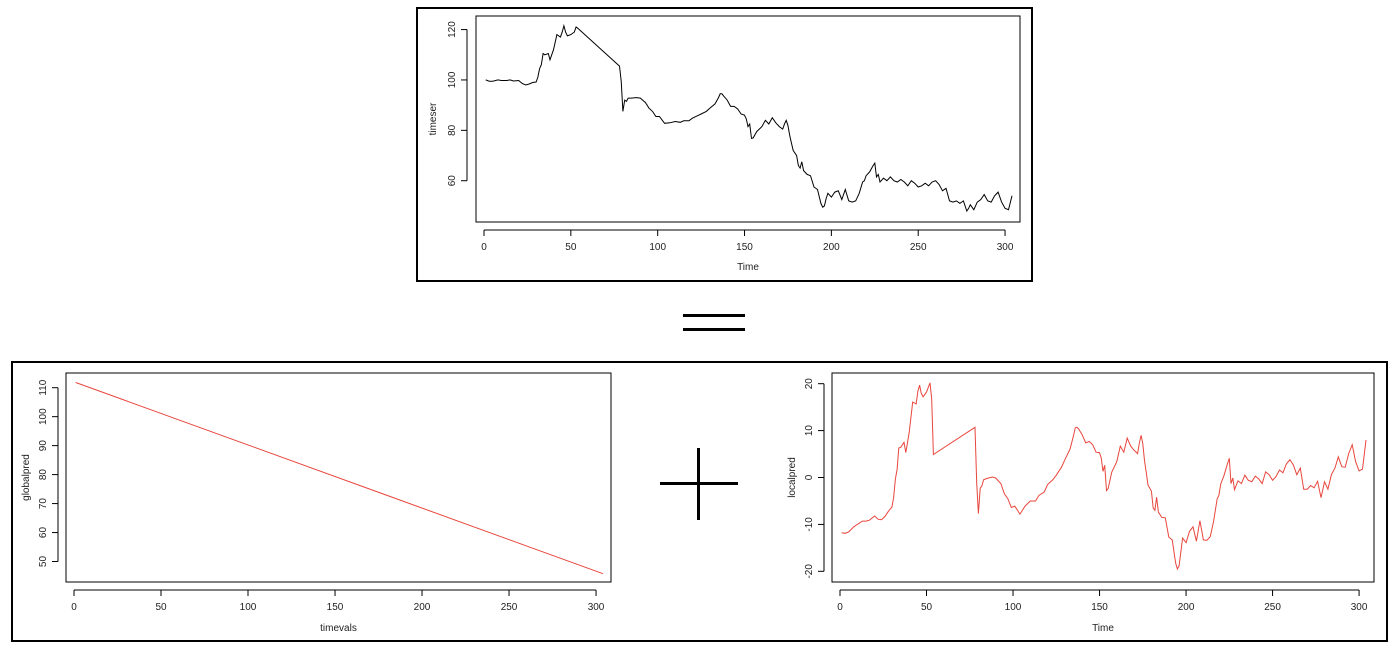 The height and width of the screenshot is (654, 1400). Describe the element at coordinates (338, 628) in the screenshot. I see `x-axis-label: timevals` at that location.